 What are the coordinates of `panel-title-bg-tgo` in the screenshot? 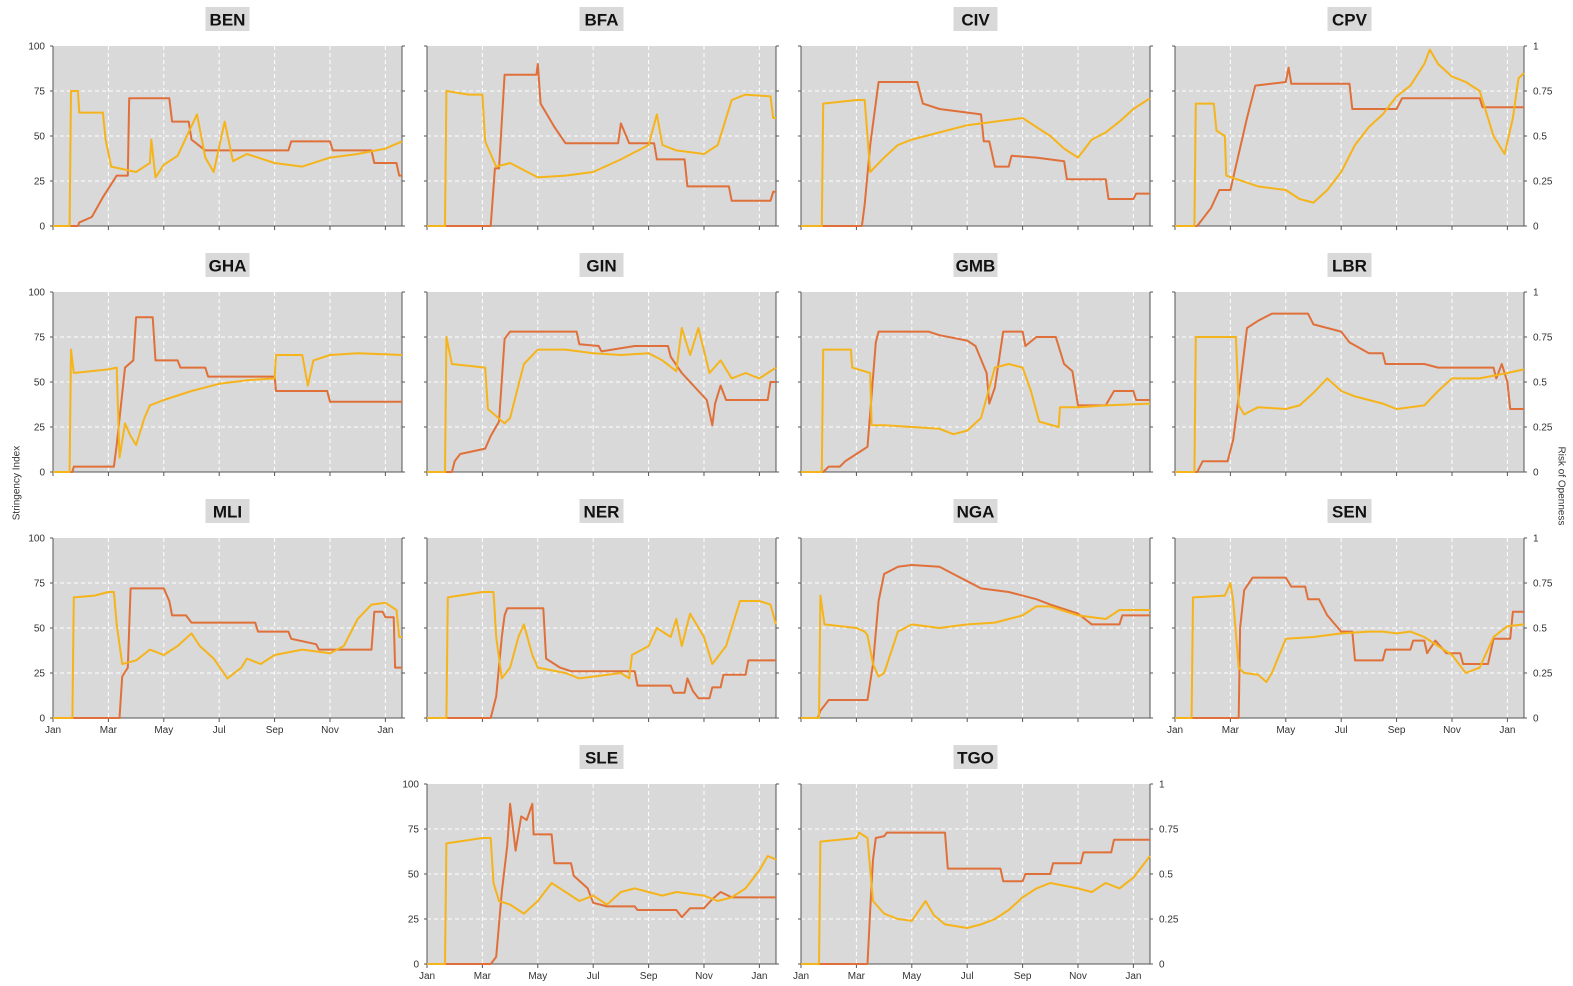 It's located at (975, 757).